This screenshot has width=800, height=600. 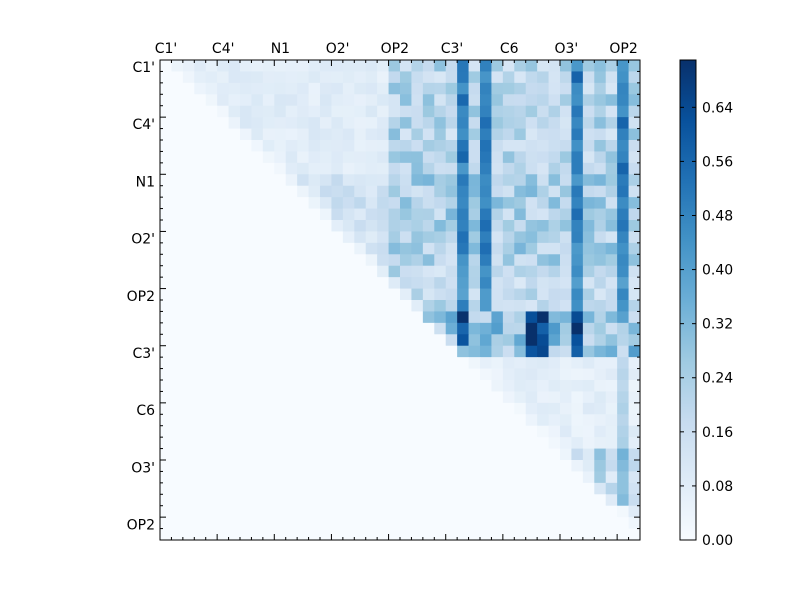 What do you see at coordinates (717, 325) in the screenshot?
I see `colorbar-tick-label: 0.32` at bounding box center [717, 325].